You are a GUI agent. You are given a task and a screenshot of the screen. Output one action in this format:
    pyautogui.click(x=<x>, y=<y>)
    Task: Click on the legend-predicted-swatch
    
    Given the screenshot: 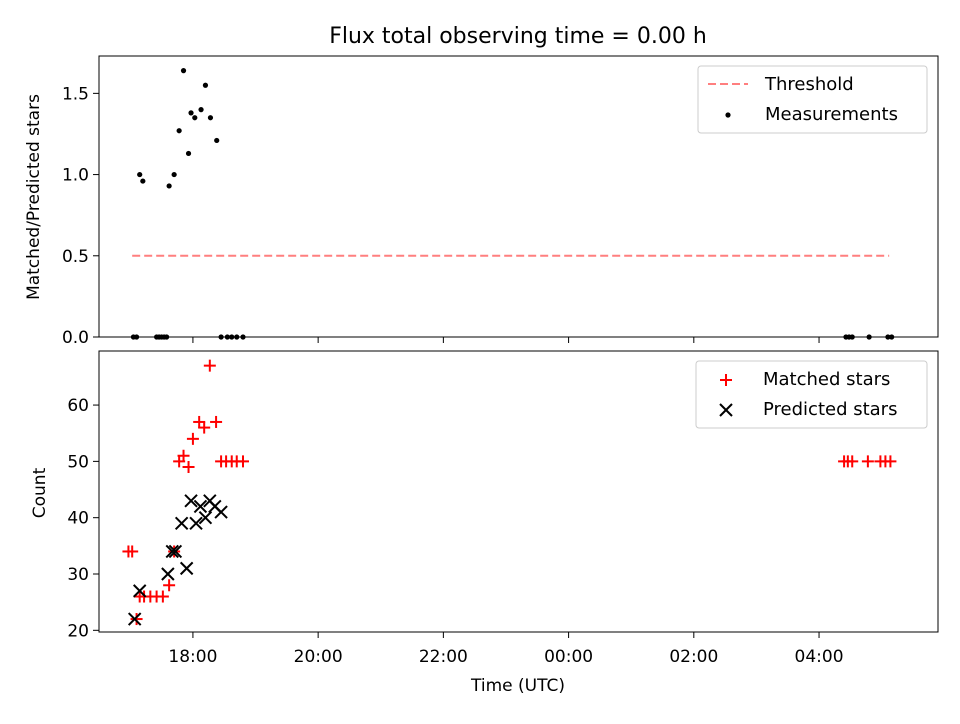 What is the action you would take?
    pyautogui.click(x=726, y=410)
    